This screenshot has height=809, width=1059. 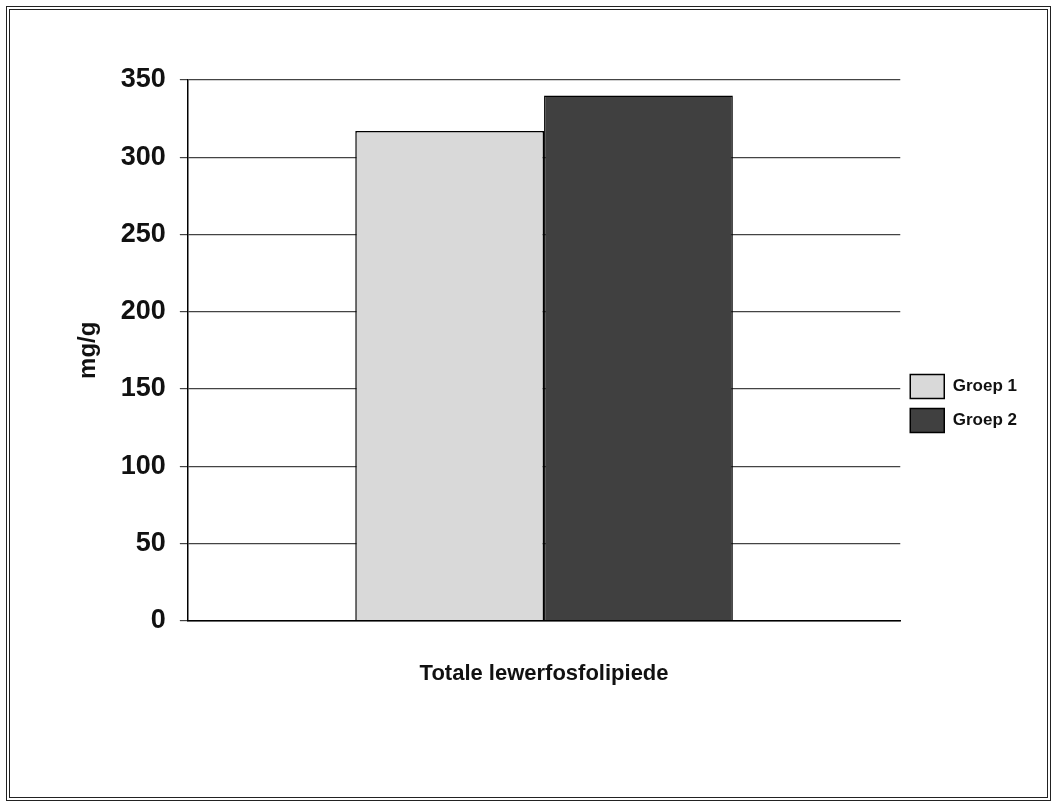 What do you see at coordinates (143, 464) in the screenshot?
I see `y-tick-label: 100` at bounding box center [143, 464].